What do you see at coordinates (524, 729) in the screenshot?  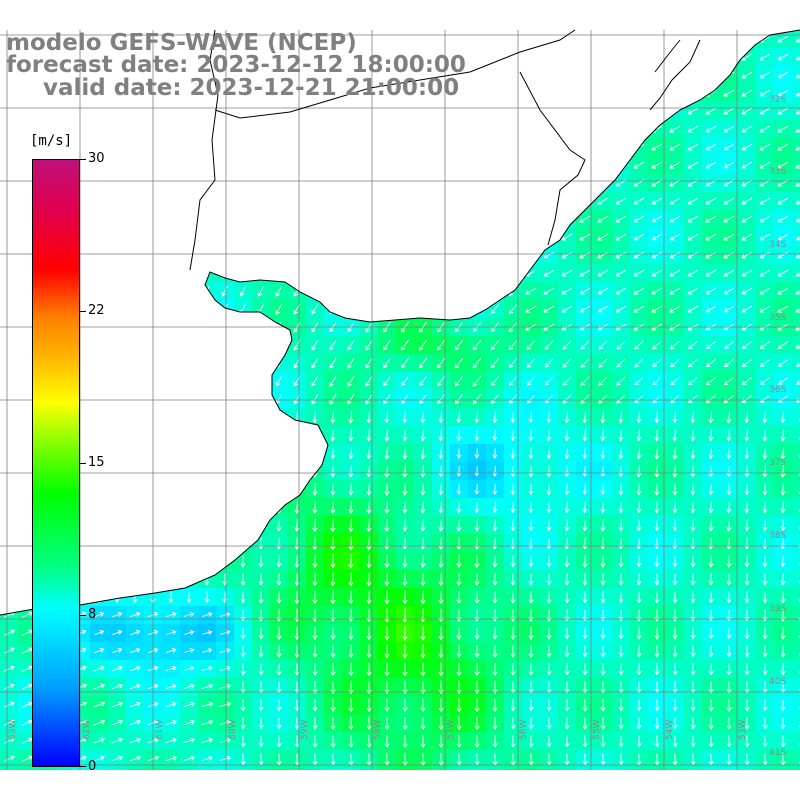 I see `longitude-label: 56W` at bounding box center [524, 729].